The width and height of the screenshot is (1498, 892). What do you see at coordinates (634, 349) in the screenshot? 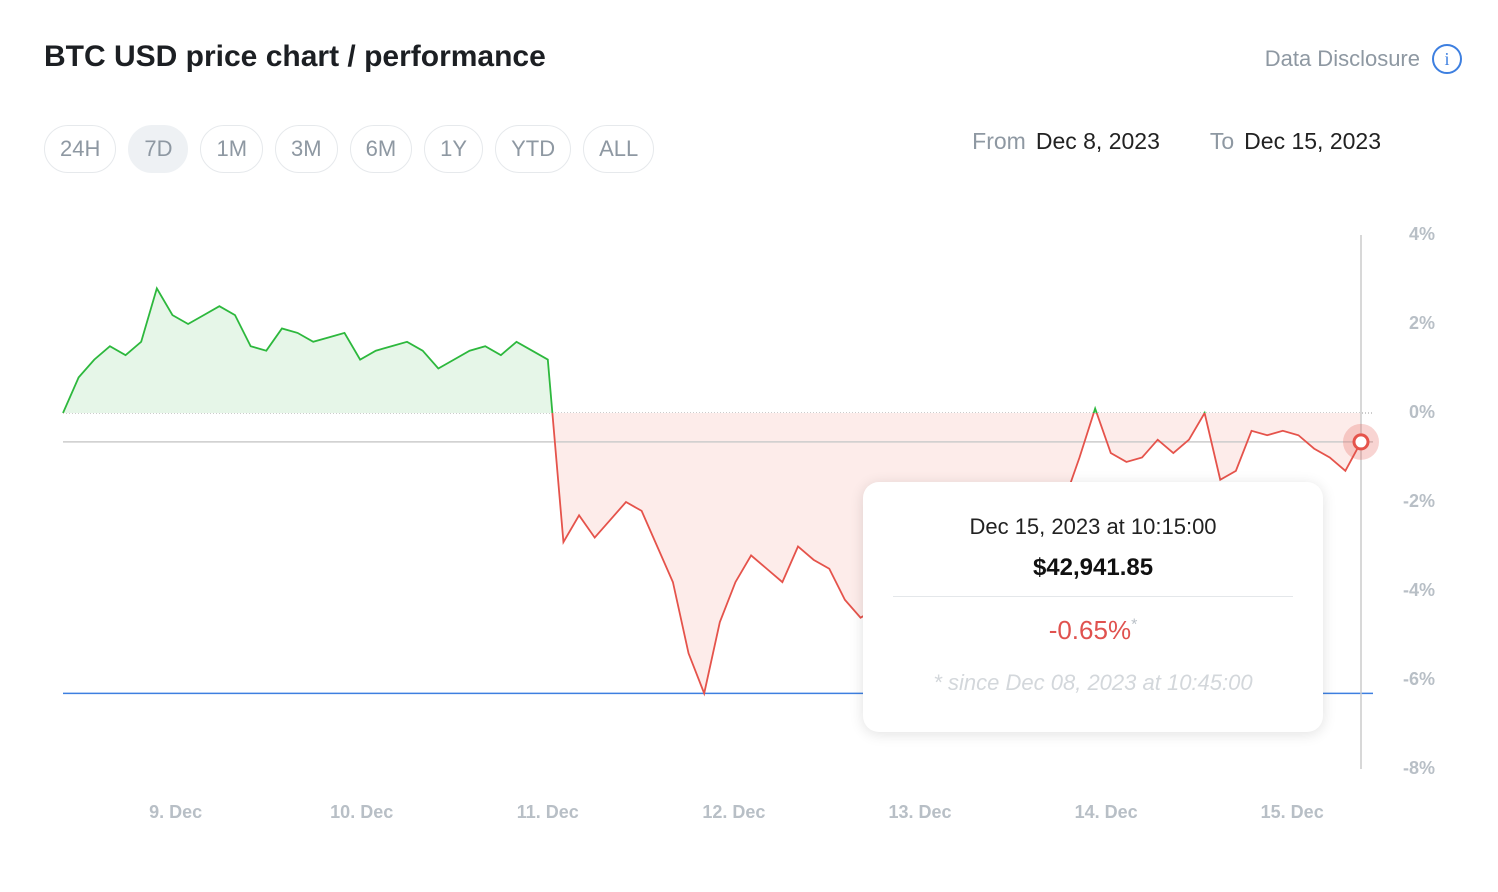
I see `line-up` at bounding box center [634, 349].